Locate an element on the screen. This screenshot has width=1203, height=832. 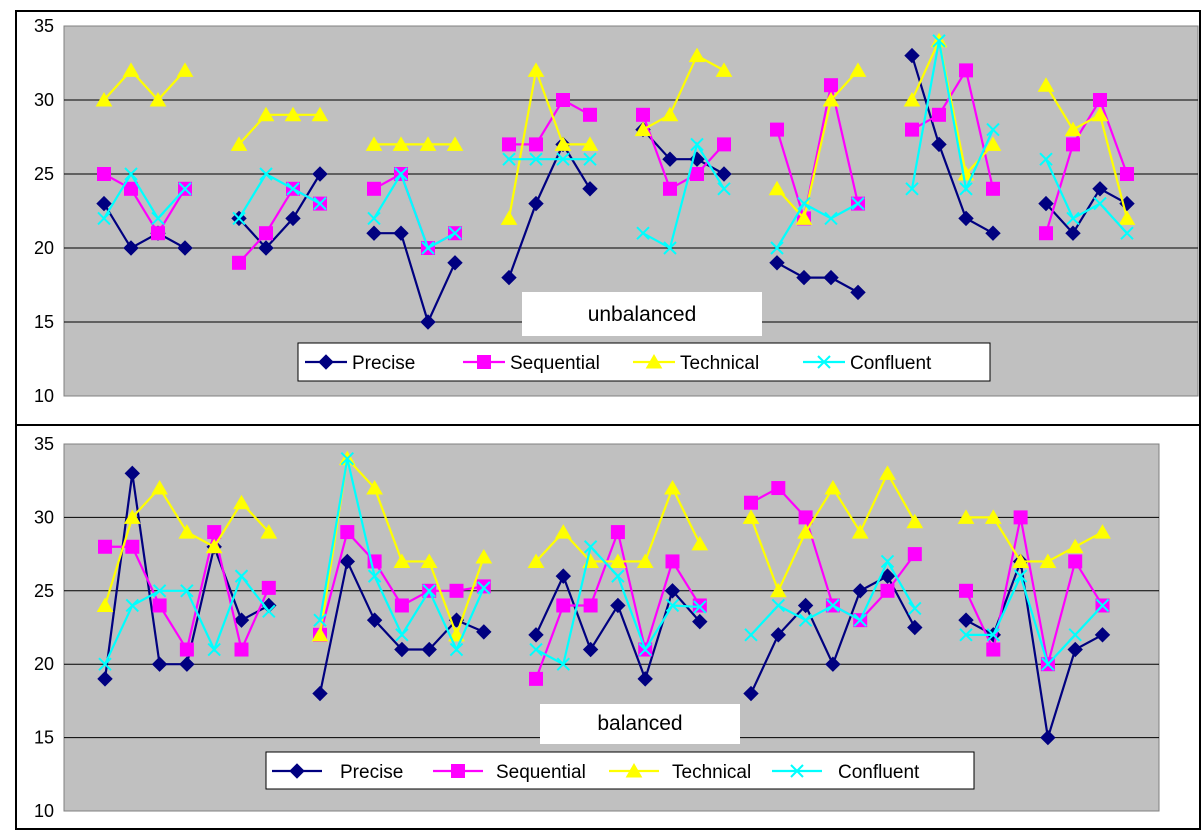
y-tick-label-unbalanced: 15 is located at coordinates (44, 322).